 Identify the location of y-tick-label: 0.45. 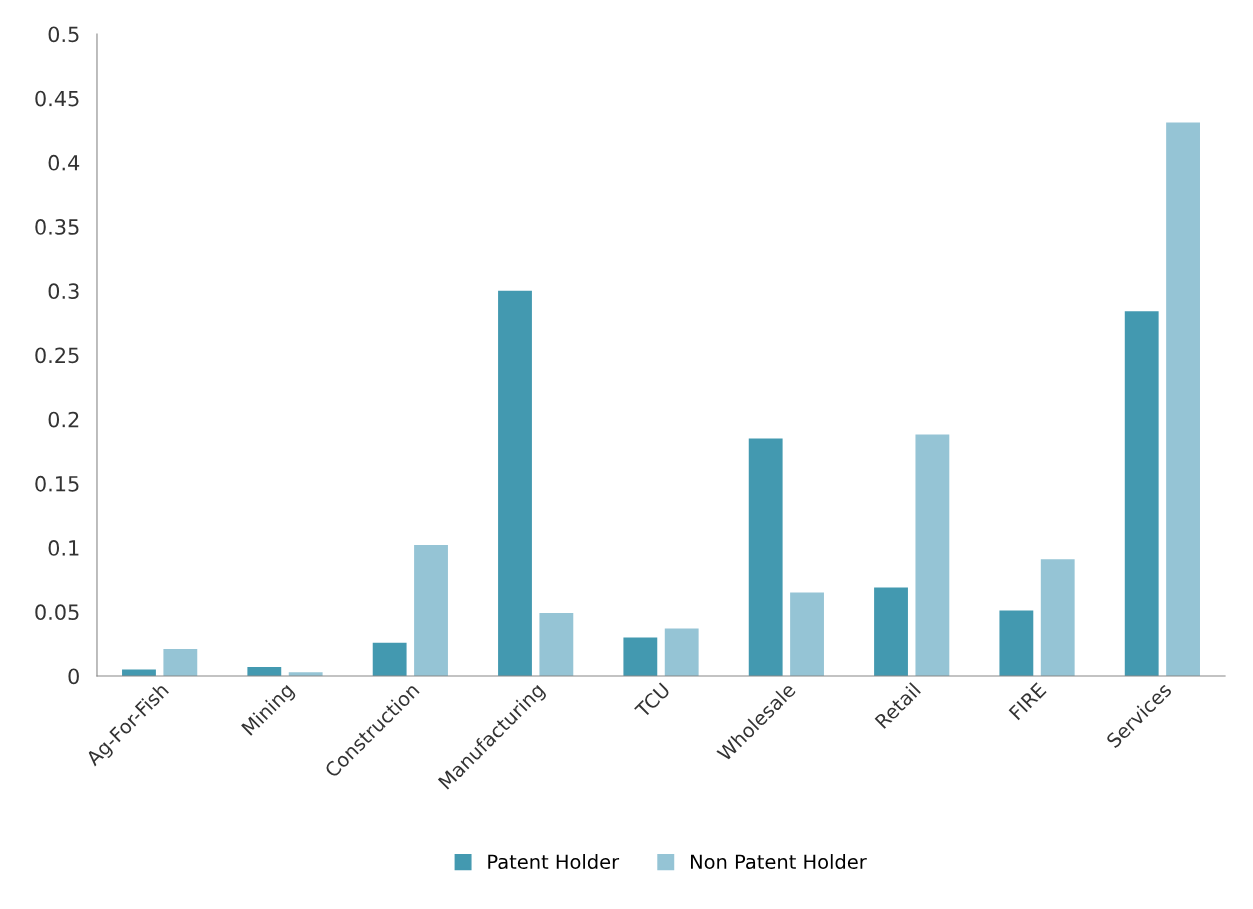
(57, 98).